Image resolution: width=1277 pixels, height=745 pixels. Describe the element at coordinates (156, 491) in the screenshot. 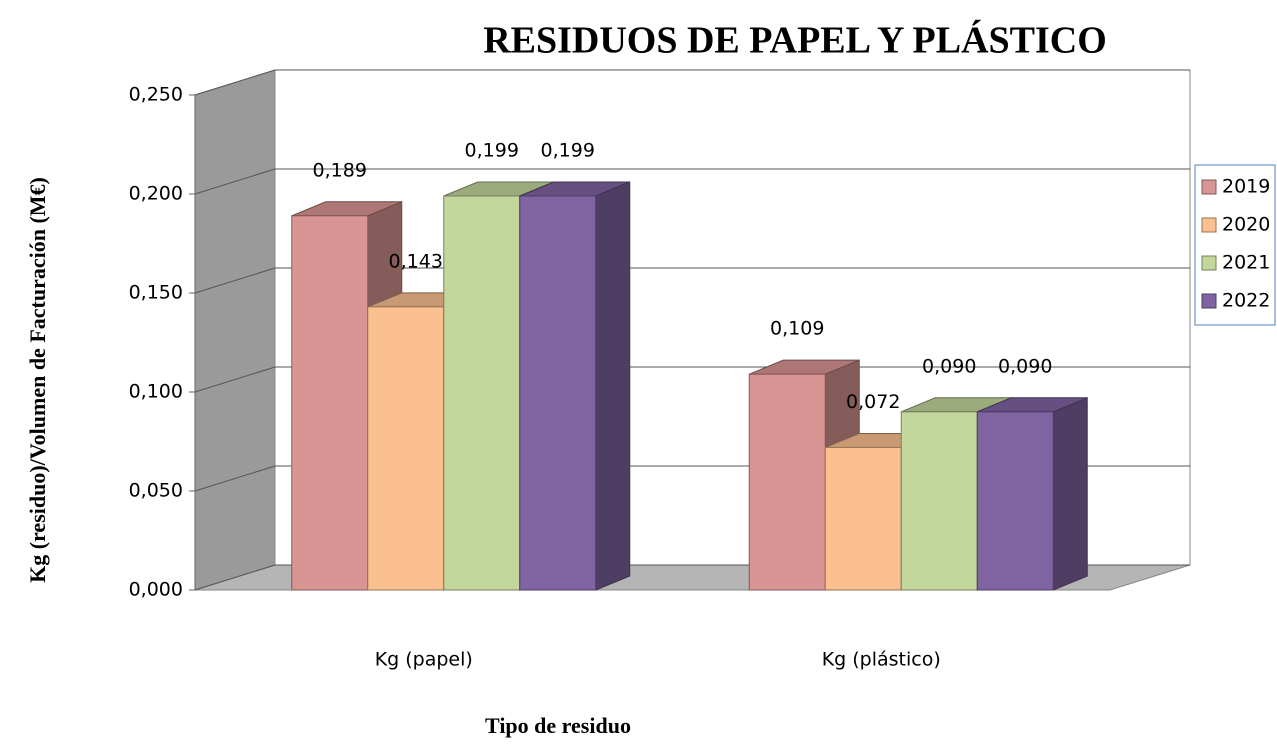

I see `y-tick-label: 0,050` at that location.